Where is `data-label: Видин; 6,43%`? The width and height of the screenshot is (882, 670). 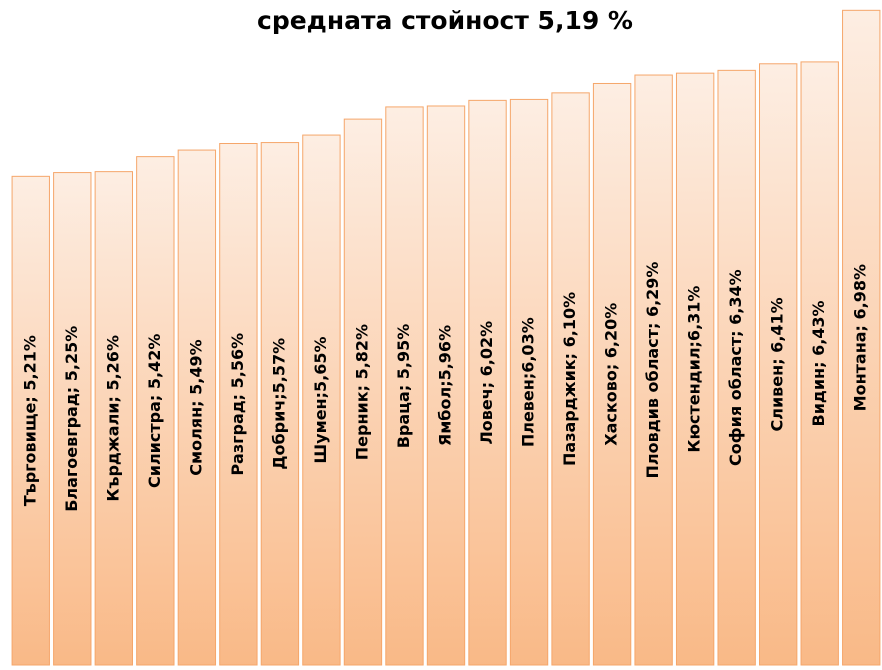
data-label: Видин; 6,43% is located at coordinates (818, 363).